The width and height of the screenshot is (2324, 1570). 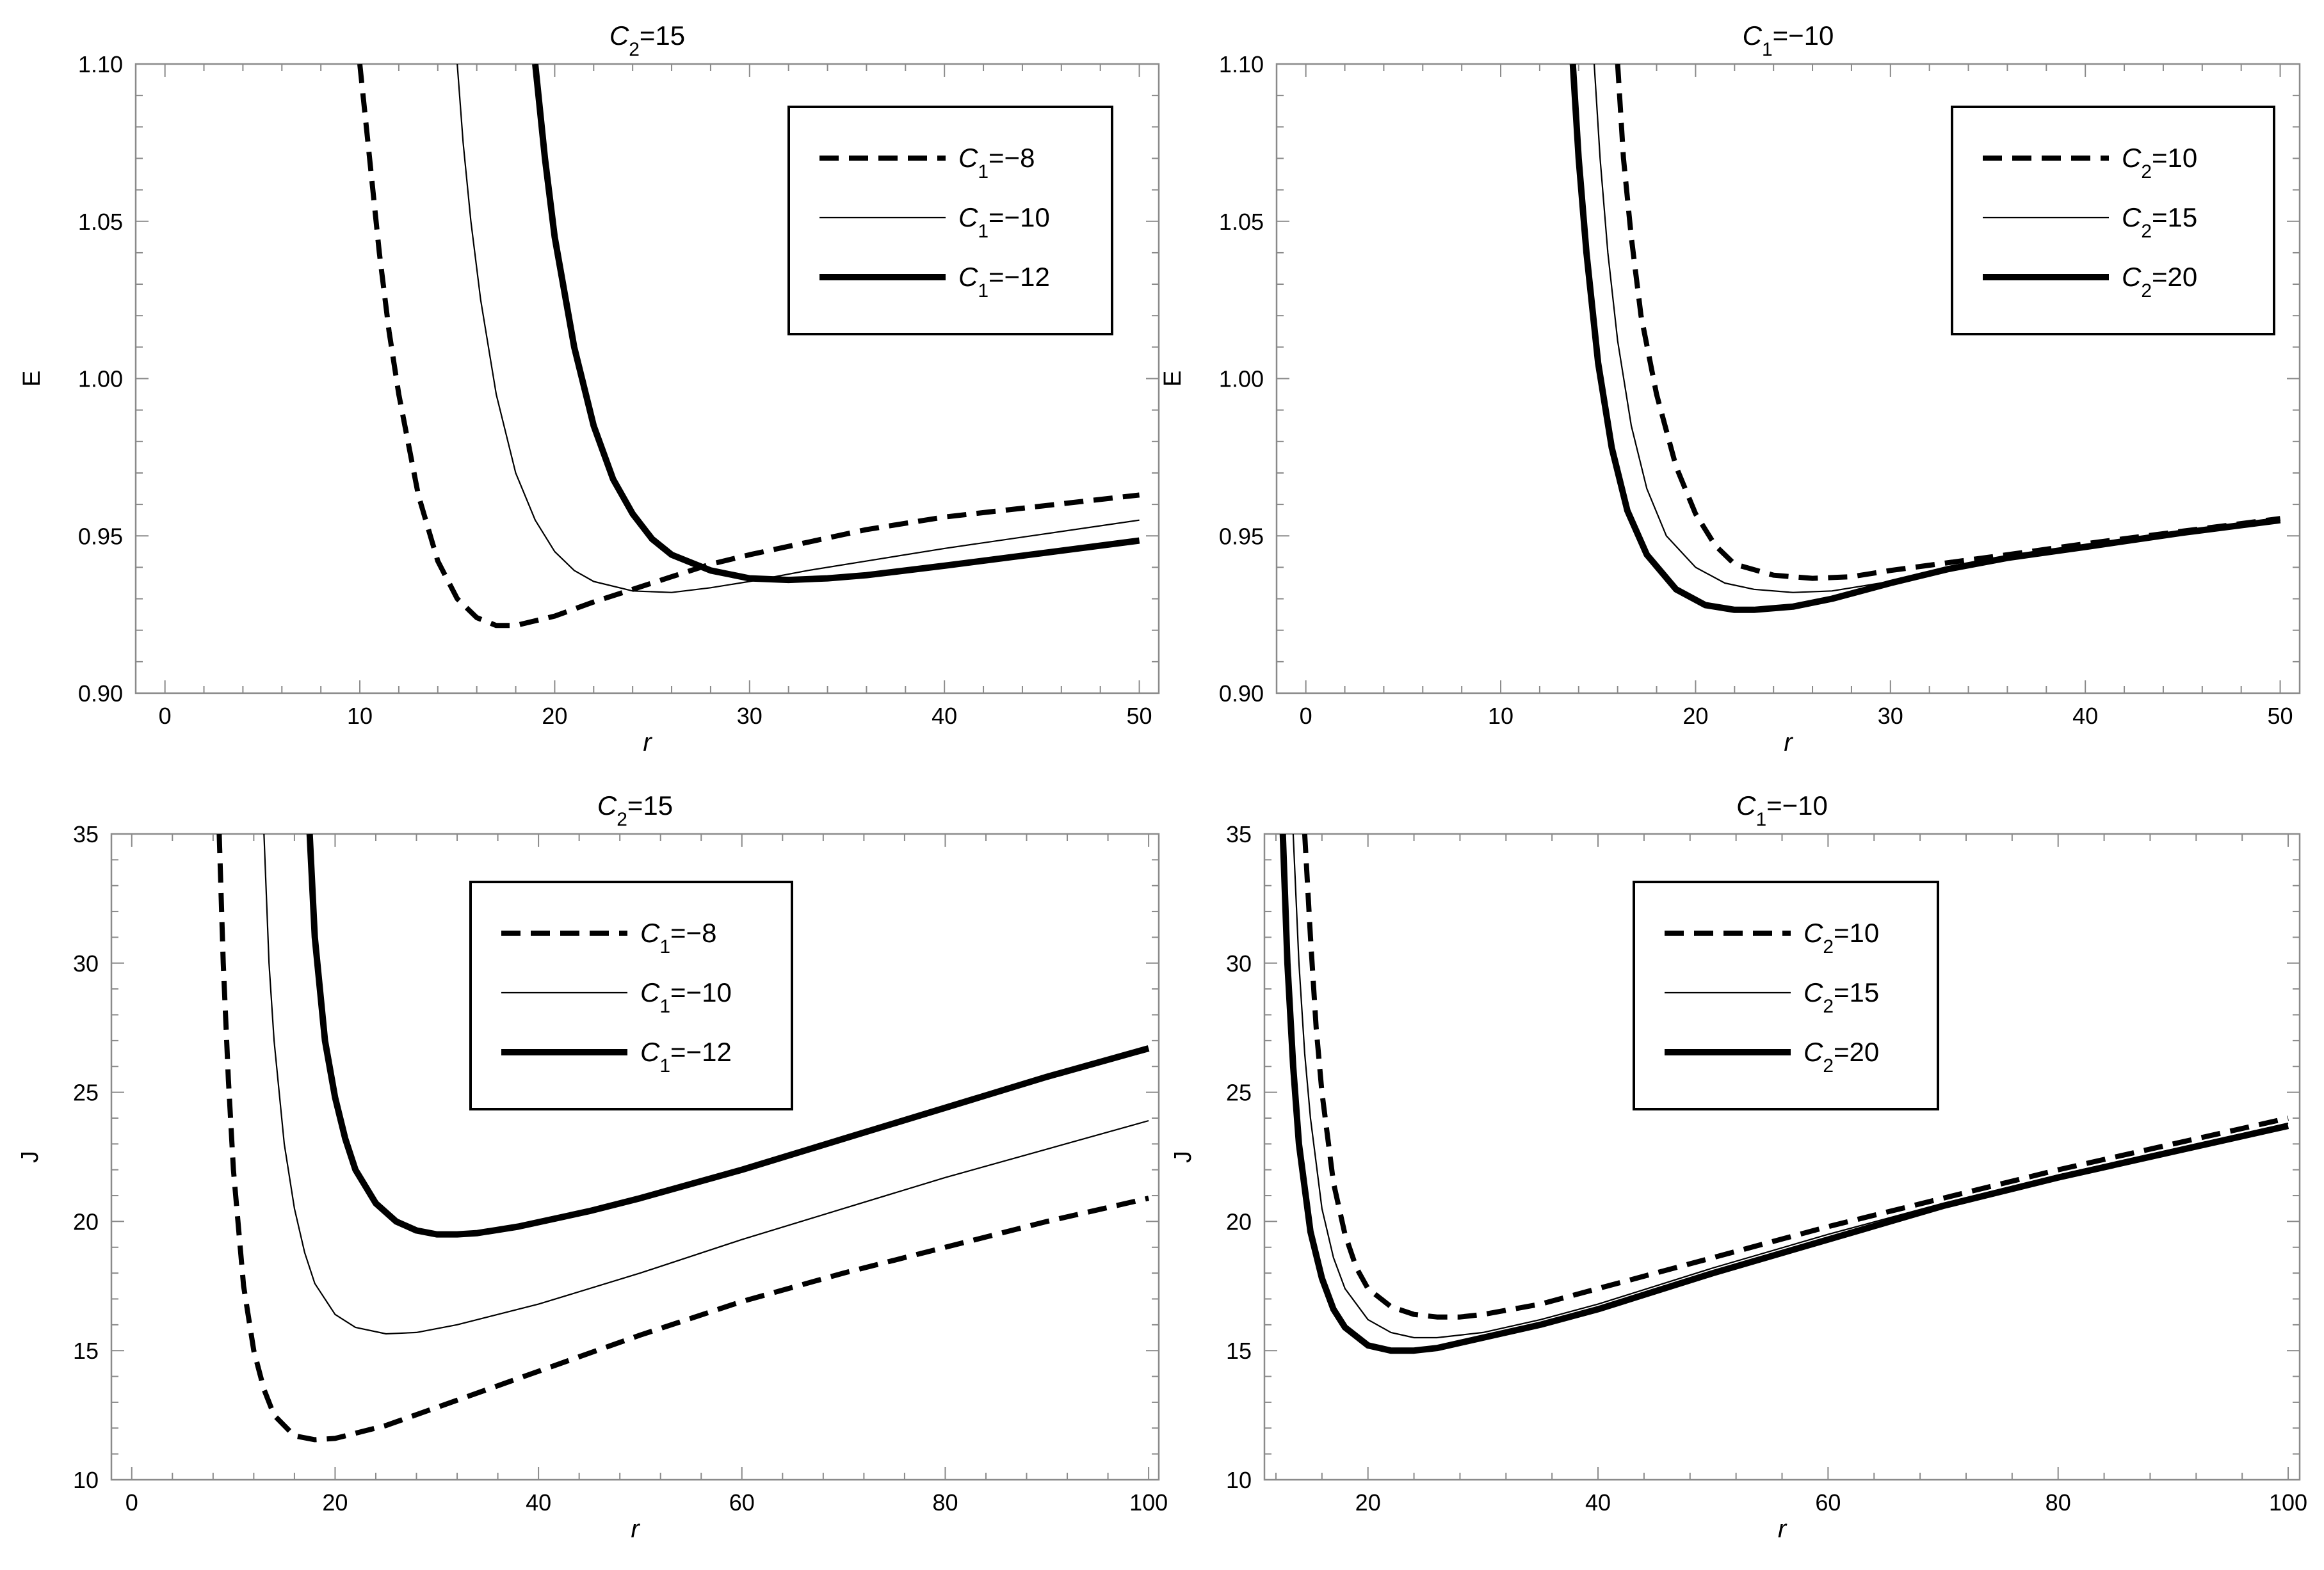 I want to click on y-tick-label: 1.05, so click(x=100, y=222).